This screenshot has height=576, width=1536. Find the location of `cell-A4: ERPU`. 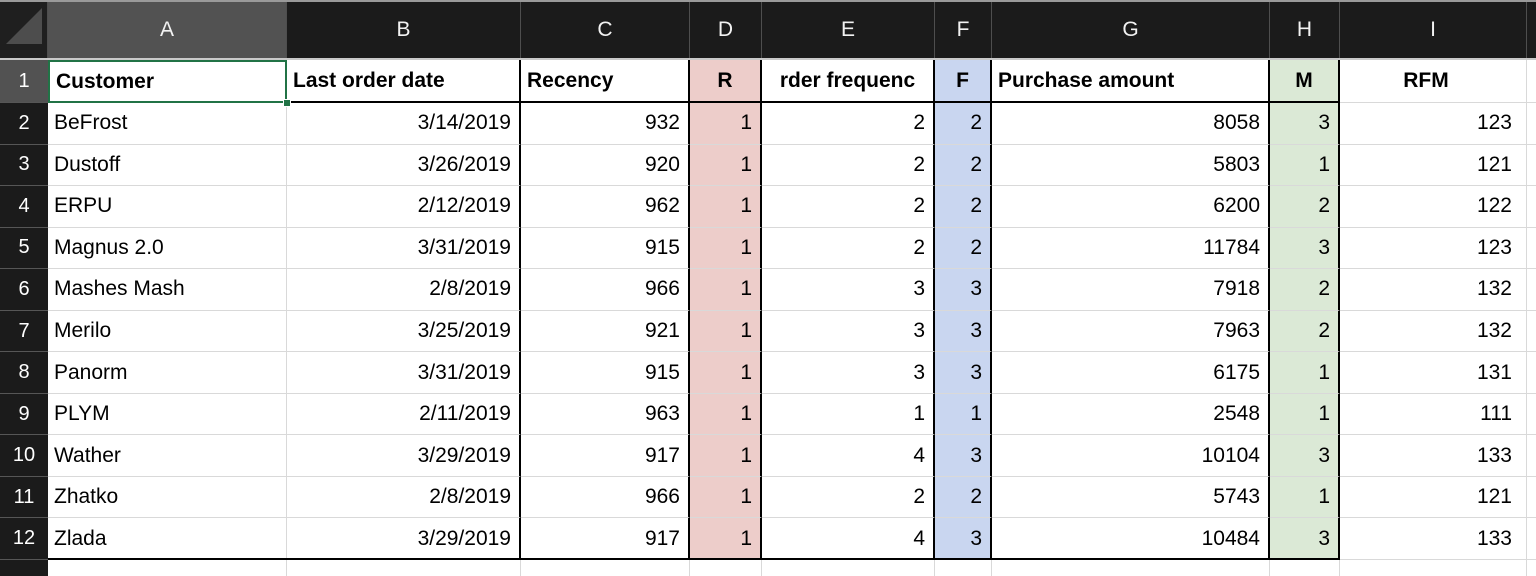

cell-A4: ERPU is located at coordinates (167, 207).